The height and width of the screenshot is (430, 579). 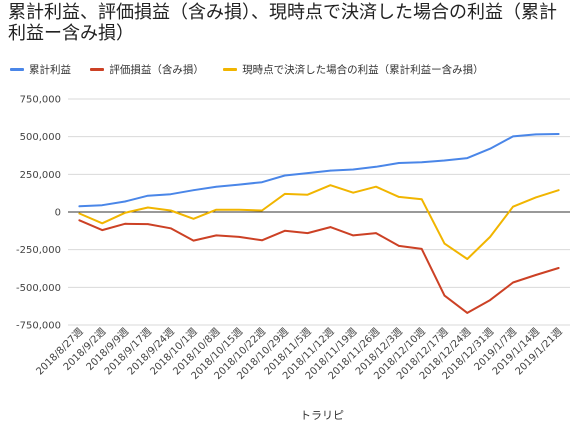 I want to click on legend-label: 評価損益（含み損）, so click(x=156, y=70).